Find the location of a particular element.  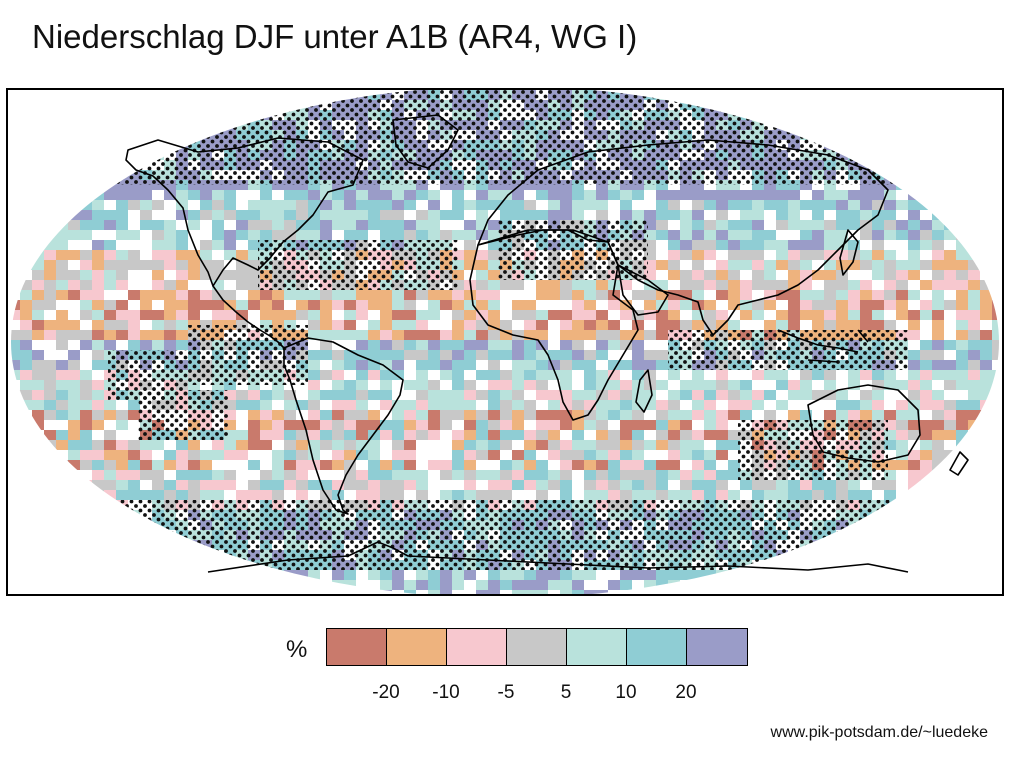

legend-unit: % is located at coordinates (297, 649).